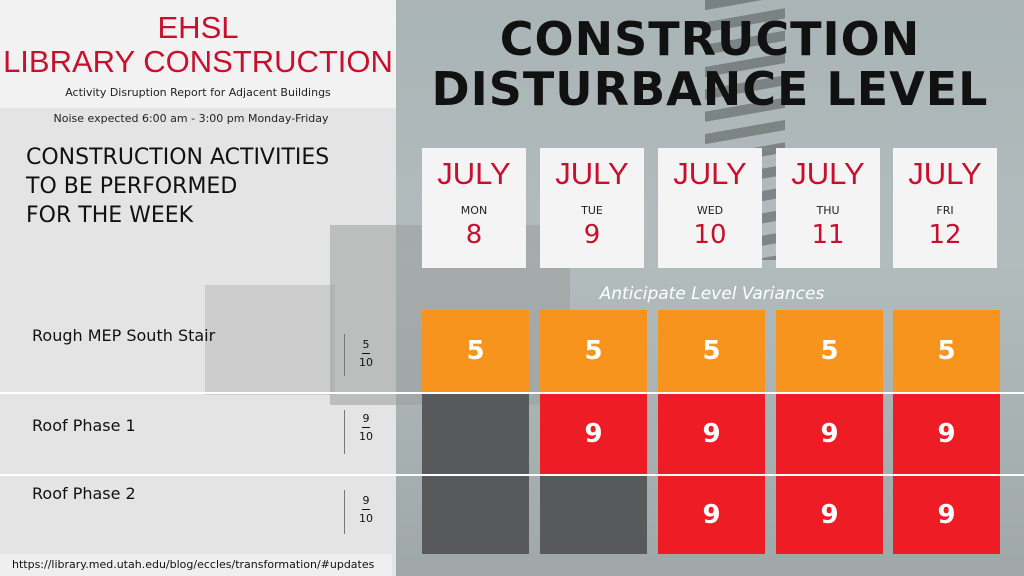 This screenshot has width=1024, height=576. I want to click on card-weekday: THU, so click(828, 210).